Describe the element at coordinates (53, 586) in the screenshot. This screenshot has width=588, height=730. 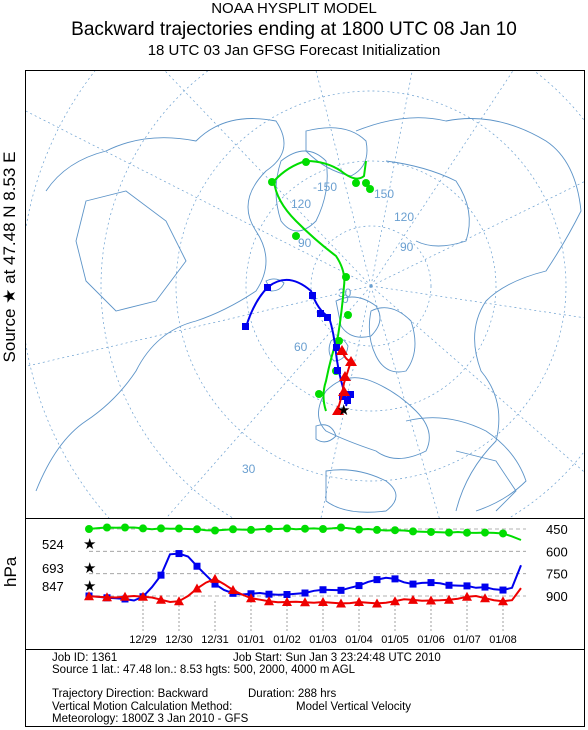
I see `start-pressure-label: 847` at that location.